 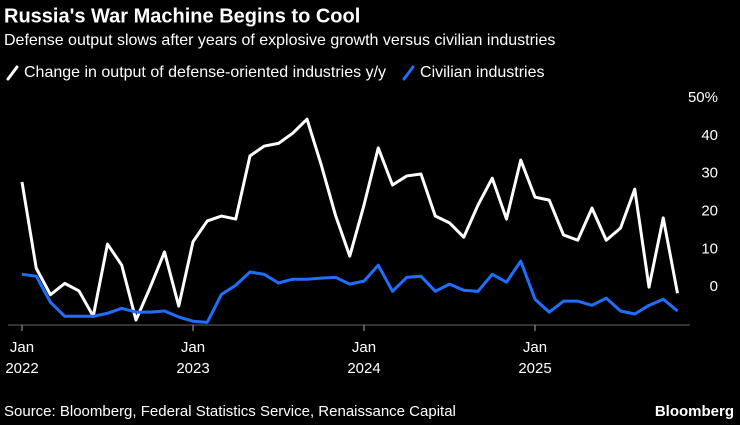 What do you see at coordinates (709, 248) in the screenshot?
I see `y-tick-label: 10` at bounding box center [709, 248].